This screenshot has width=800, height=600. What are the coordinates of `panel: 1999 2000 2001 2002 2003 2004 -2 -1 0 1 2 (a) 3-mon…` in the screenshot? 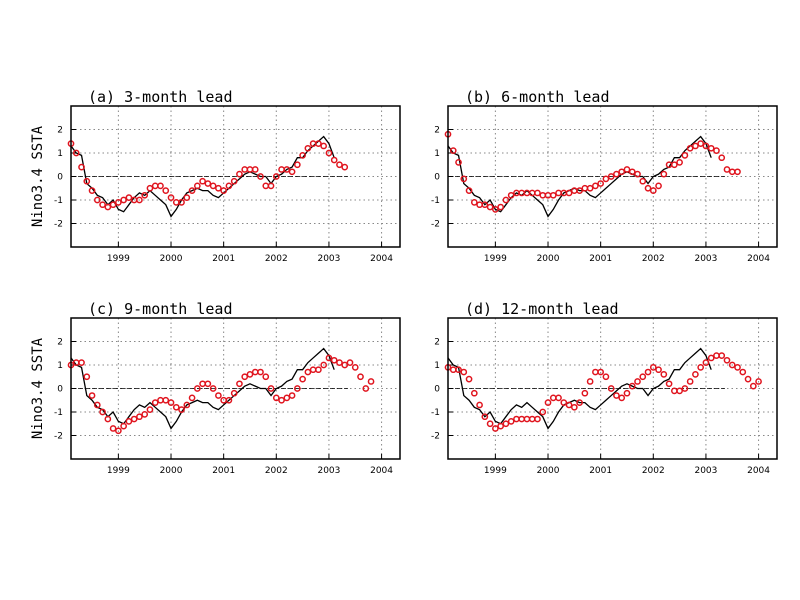 It's located at (215, 176).